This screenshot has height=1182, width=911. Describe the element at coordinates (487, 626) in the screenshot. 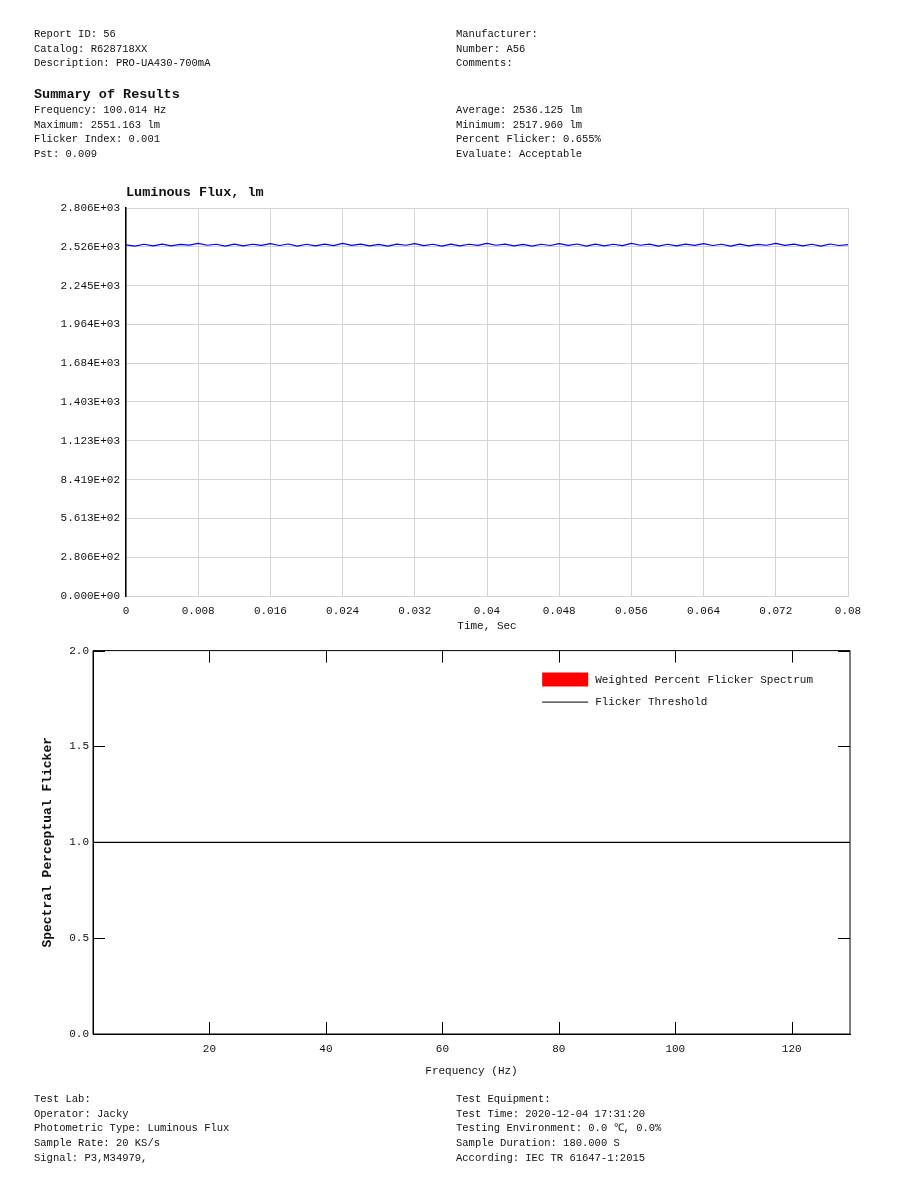

I see `x-axis-title: Time, Sec` at that location.